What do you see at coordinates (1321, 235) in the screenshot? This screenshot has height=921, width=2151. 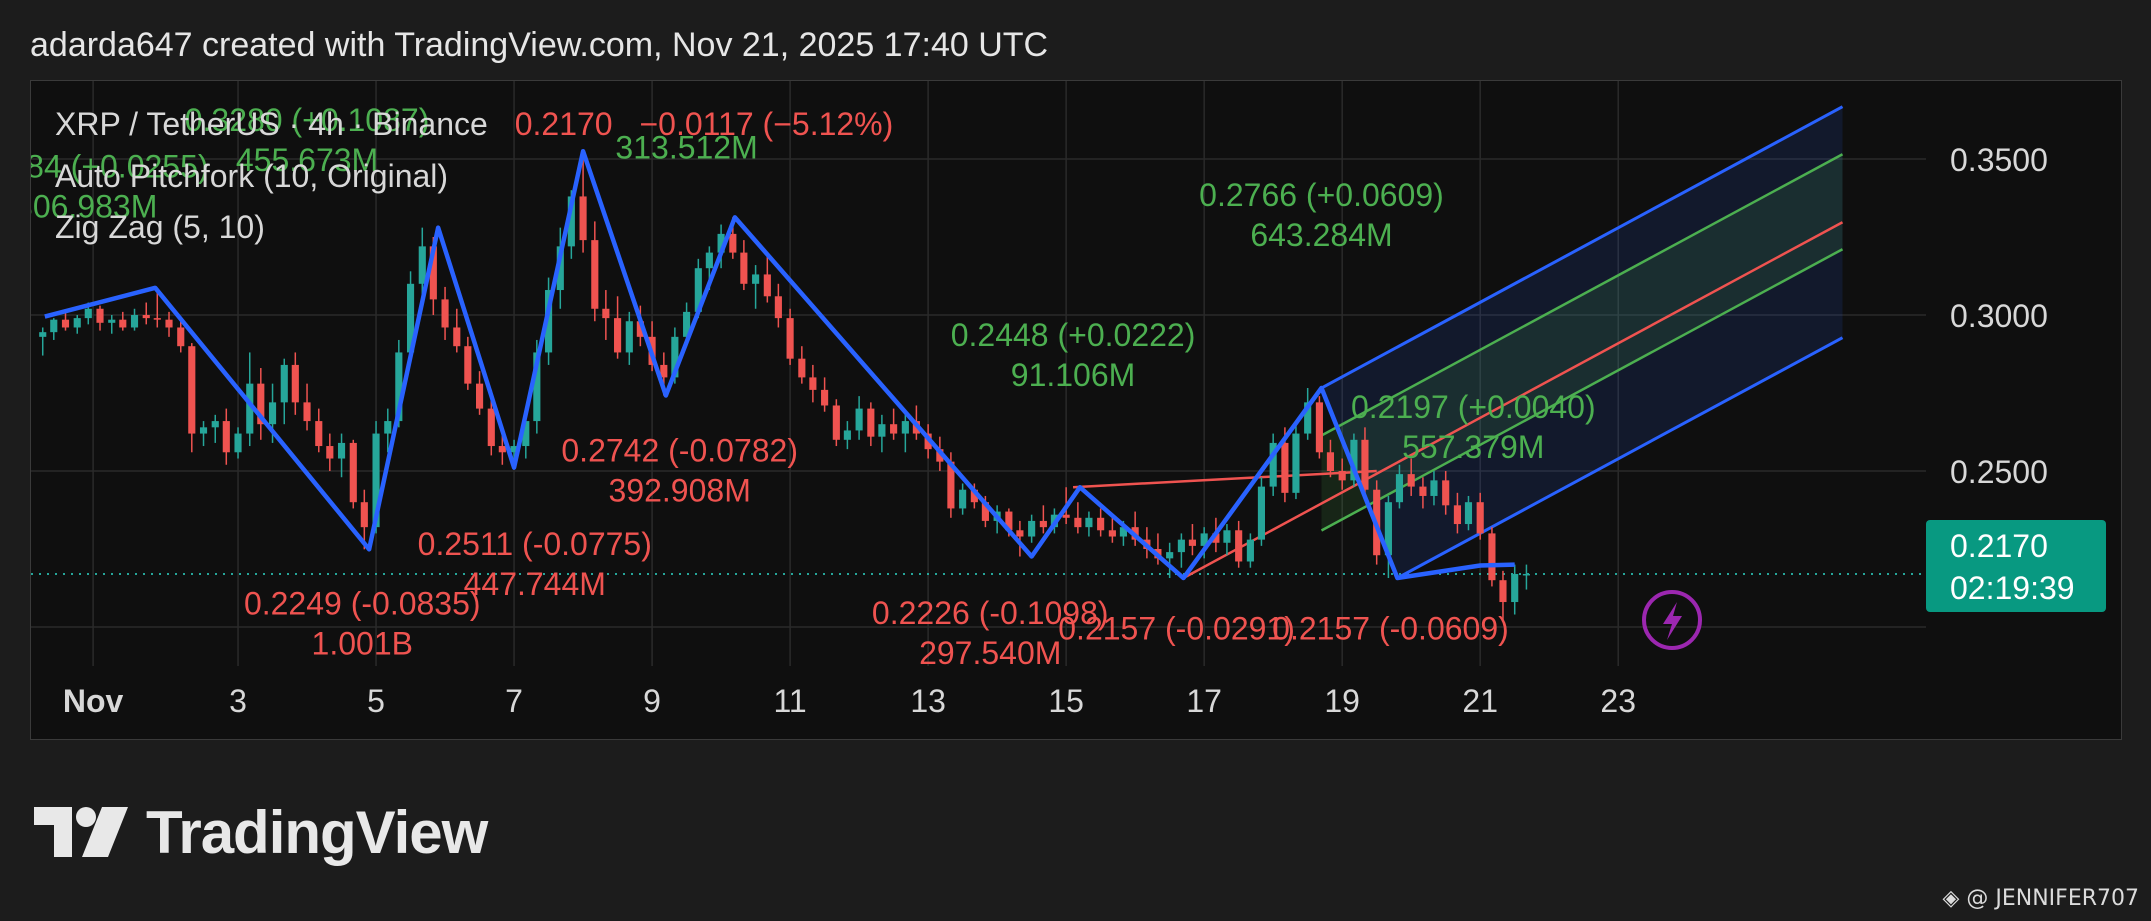 I see `pivot-label: 643.284M` at bounding box center [1321, 235].